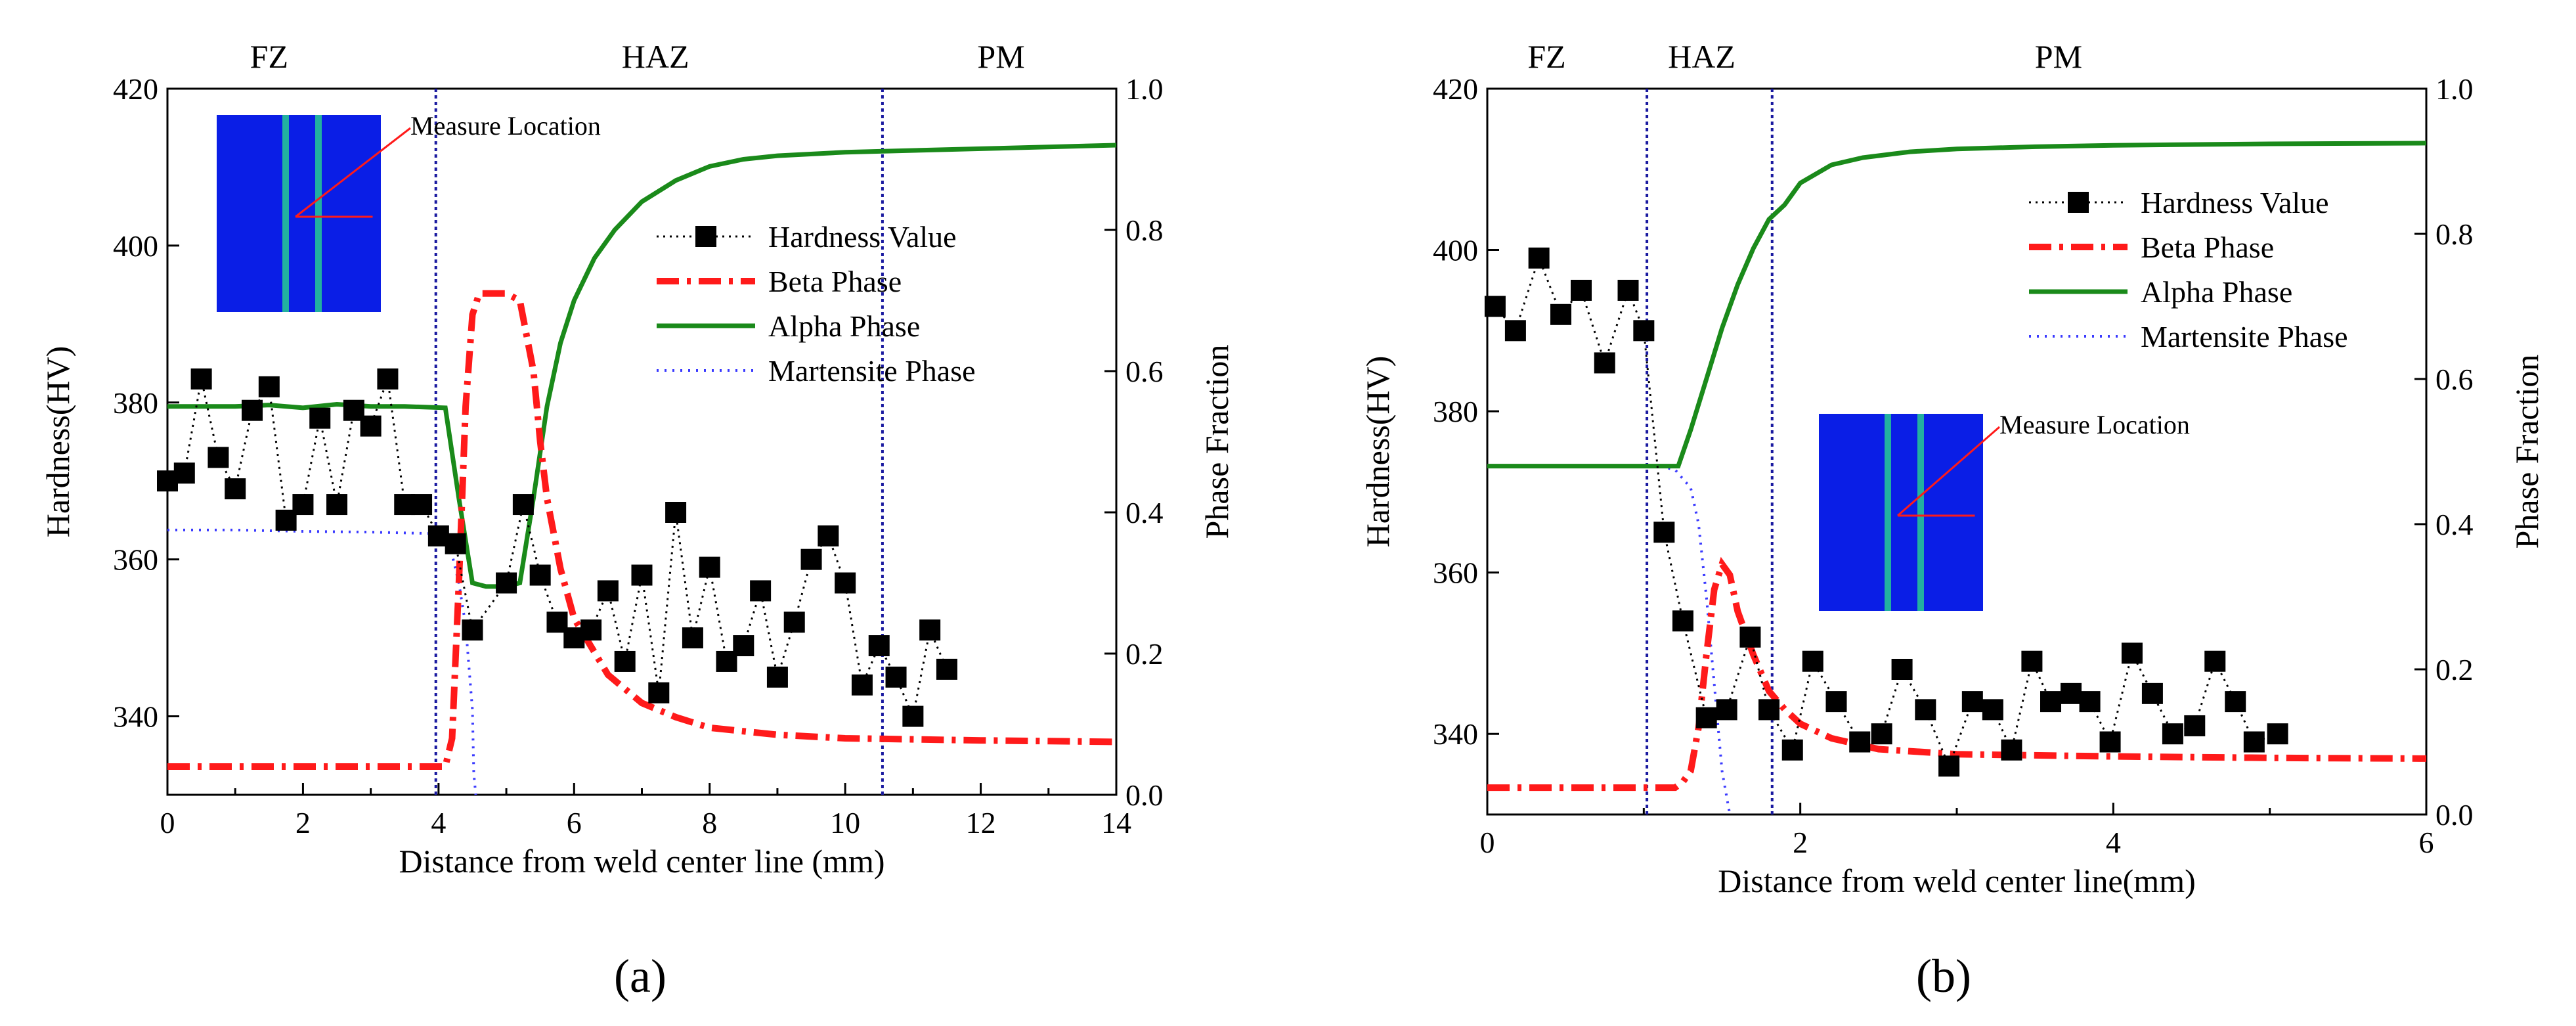 The image size is (2576, 1026). I want to click on legend-marker, so click(2078, 202).